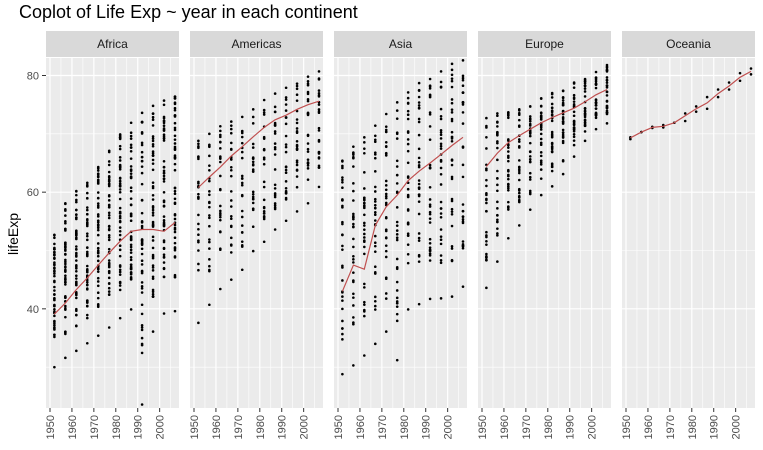 This screenshot has height=450, width=763. What do you see at coordinates (449, 427) in the screenshot?
I see `x-tick-label: 2000` at bounding box center [449, 427].